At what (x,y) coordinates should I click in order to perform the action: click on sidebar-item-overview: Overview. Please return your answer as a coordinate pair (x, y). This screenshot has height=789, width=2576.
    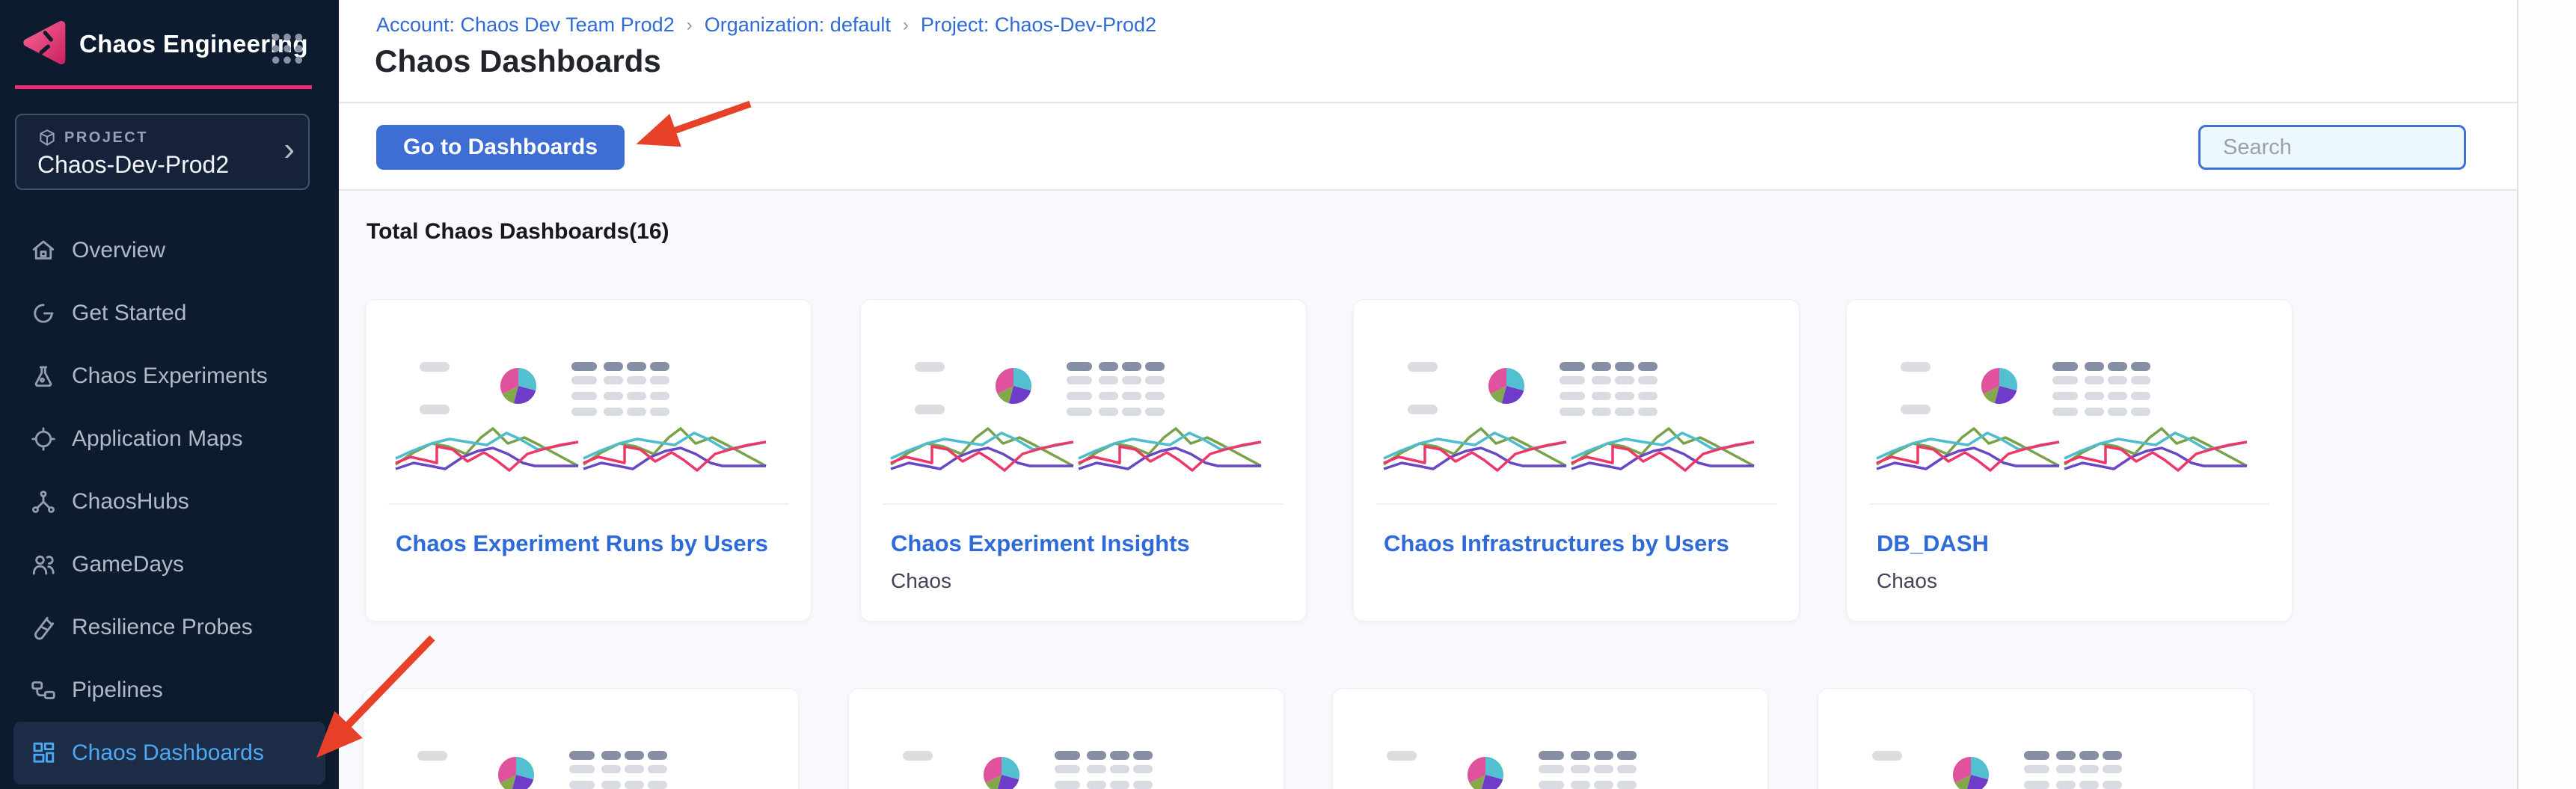
    Looking at the image, I should click on (169, 250).